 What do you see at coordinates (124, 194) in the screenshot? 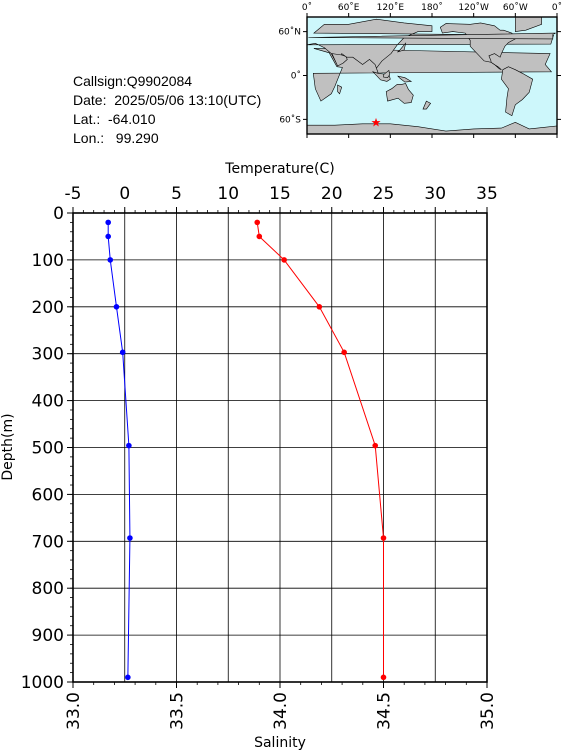
I see `top-tick-label: 0` at bounding box center [124, 194].